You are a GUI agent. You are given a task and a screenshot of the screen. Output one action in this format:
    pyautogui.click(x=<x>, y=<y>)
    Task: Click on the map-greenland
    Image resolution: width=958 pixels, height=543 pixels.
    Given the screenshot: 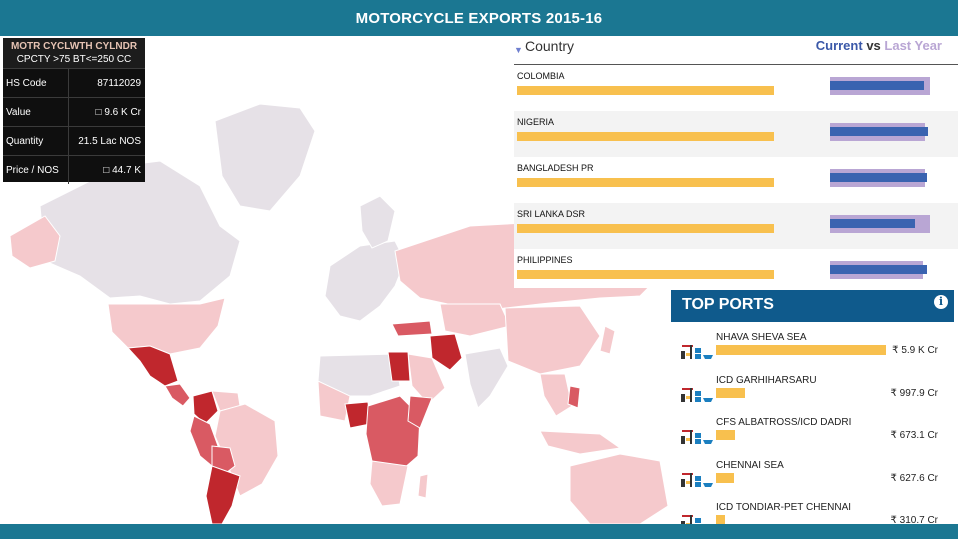 What is the action you would take?
    pyautogui.click(x=265, y=157)
    